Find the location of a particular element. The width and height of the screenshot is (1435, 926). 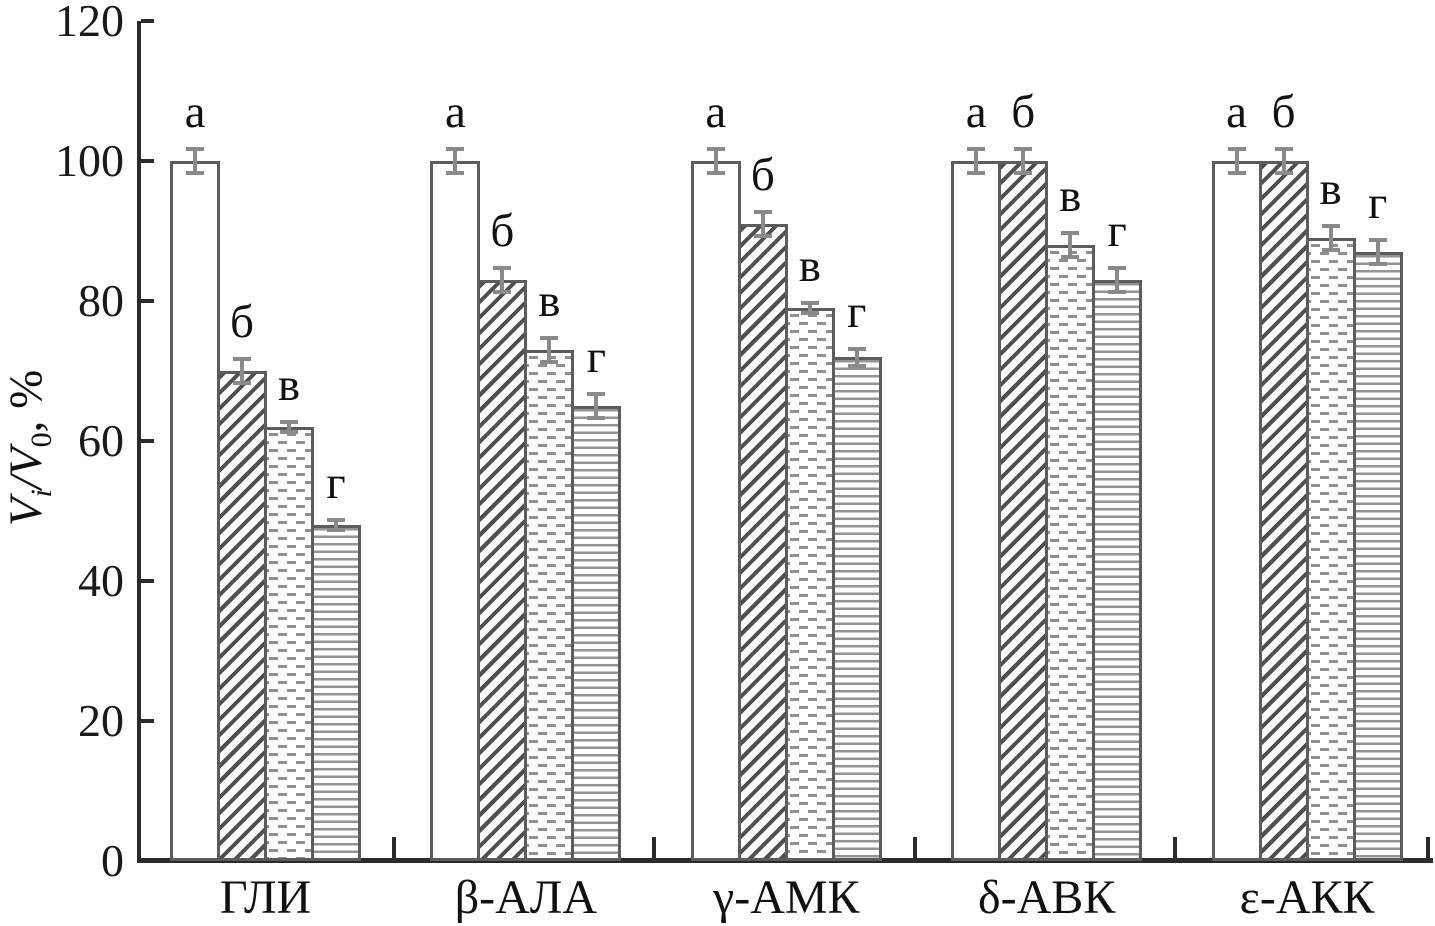

y-tick-label: 40 is located at coordinates (101, 580).